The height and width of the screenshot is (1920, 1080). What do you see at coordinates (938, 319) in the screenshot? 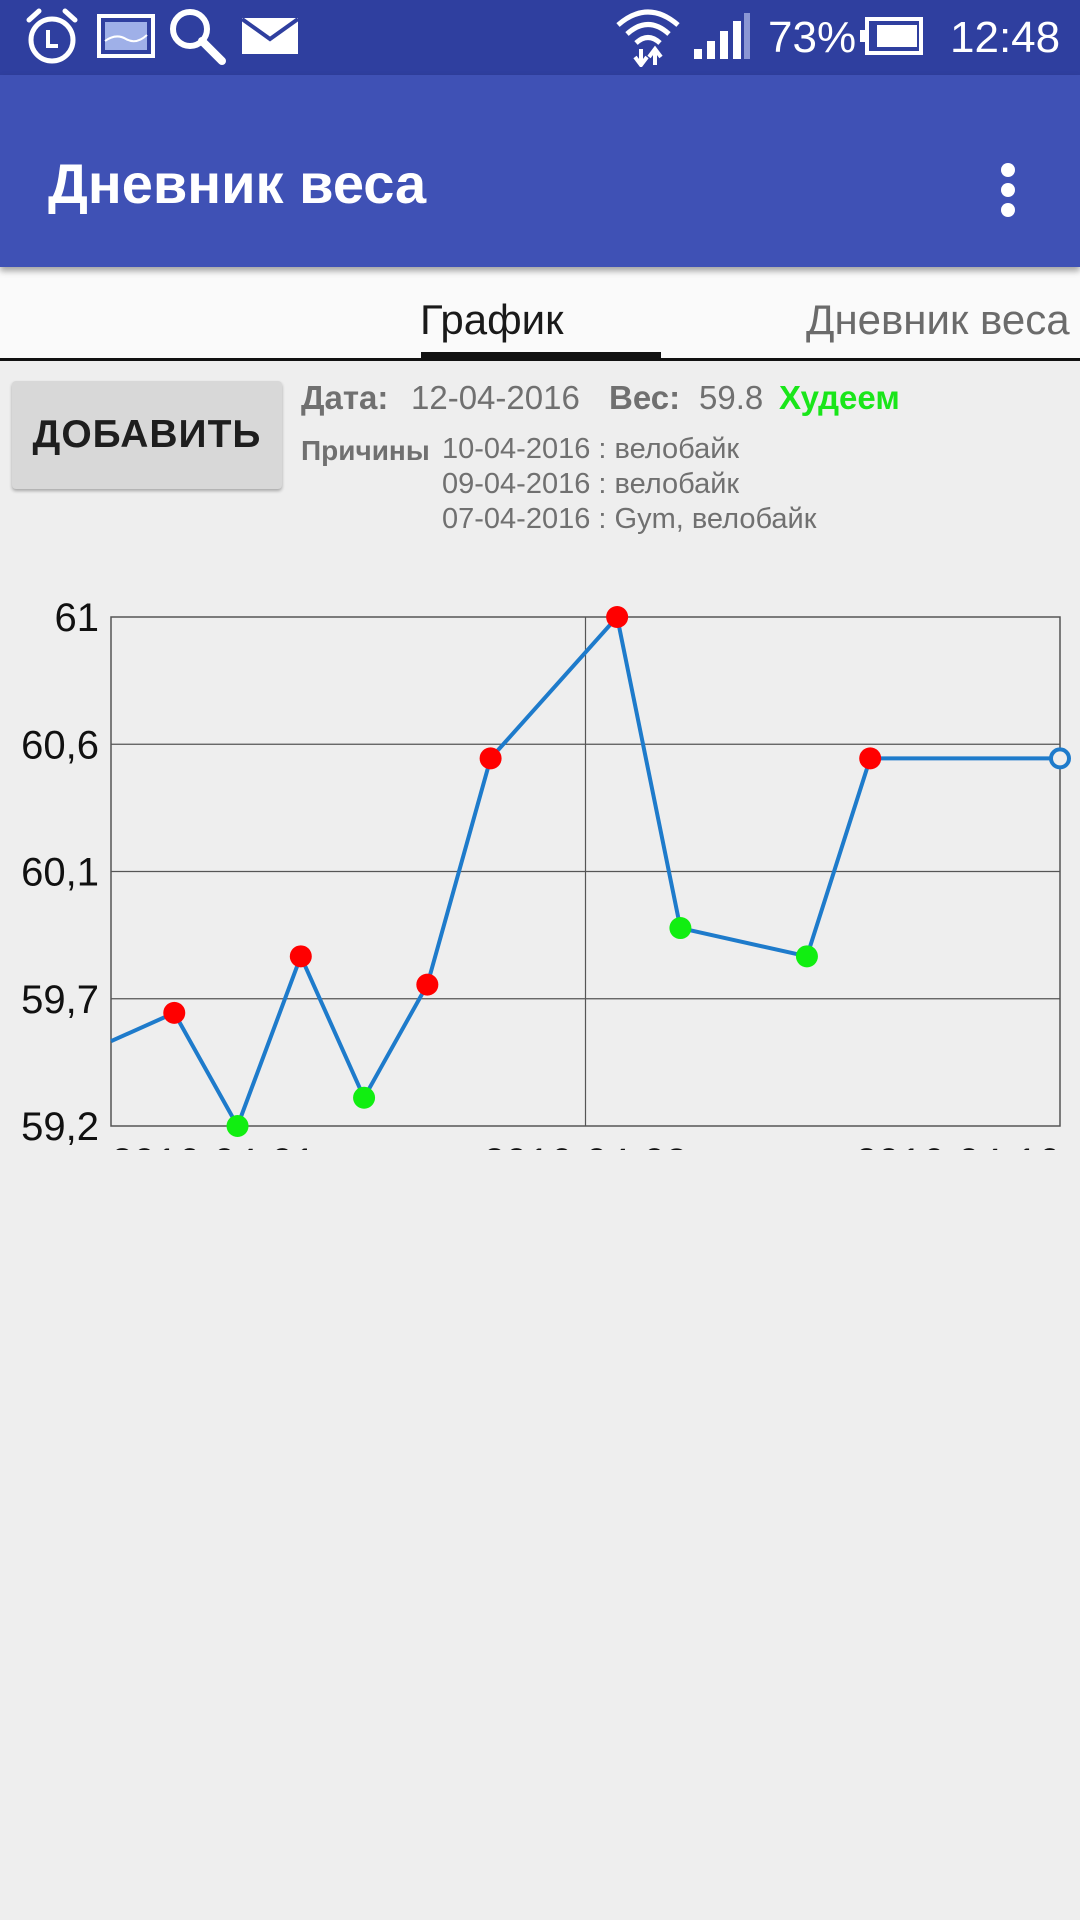
I see `tab-weight-diary: Дневник веса` at bounding box center [938, 319].